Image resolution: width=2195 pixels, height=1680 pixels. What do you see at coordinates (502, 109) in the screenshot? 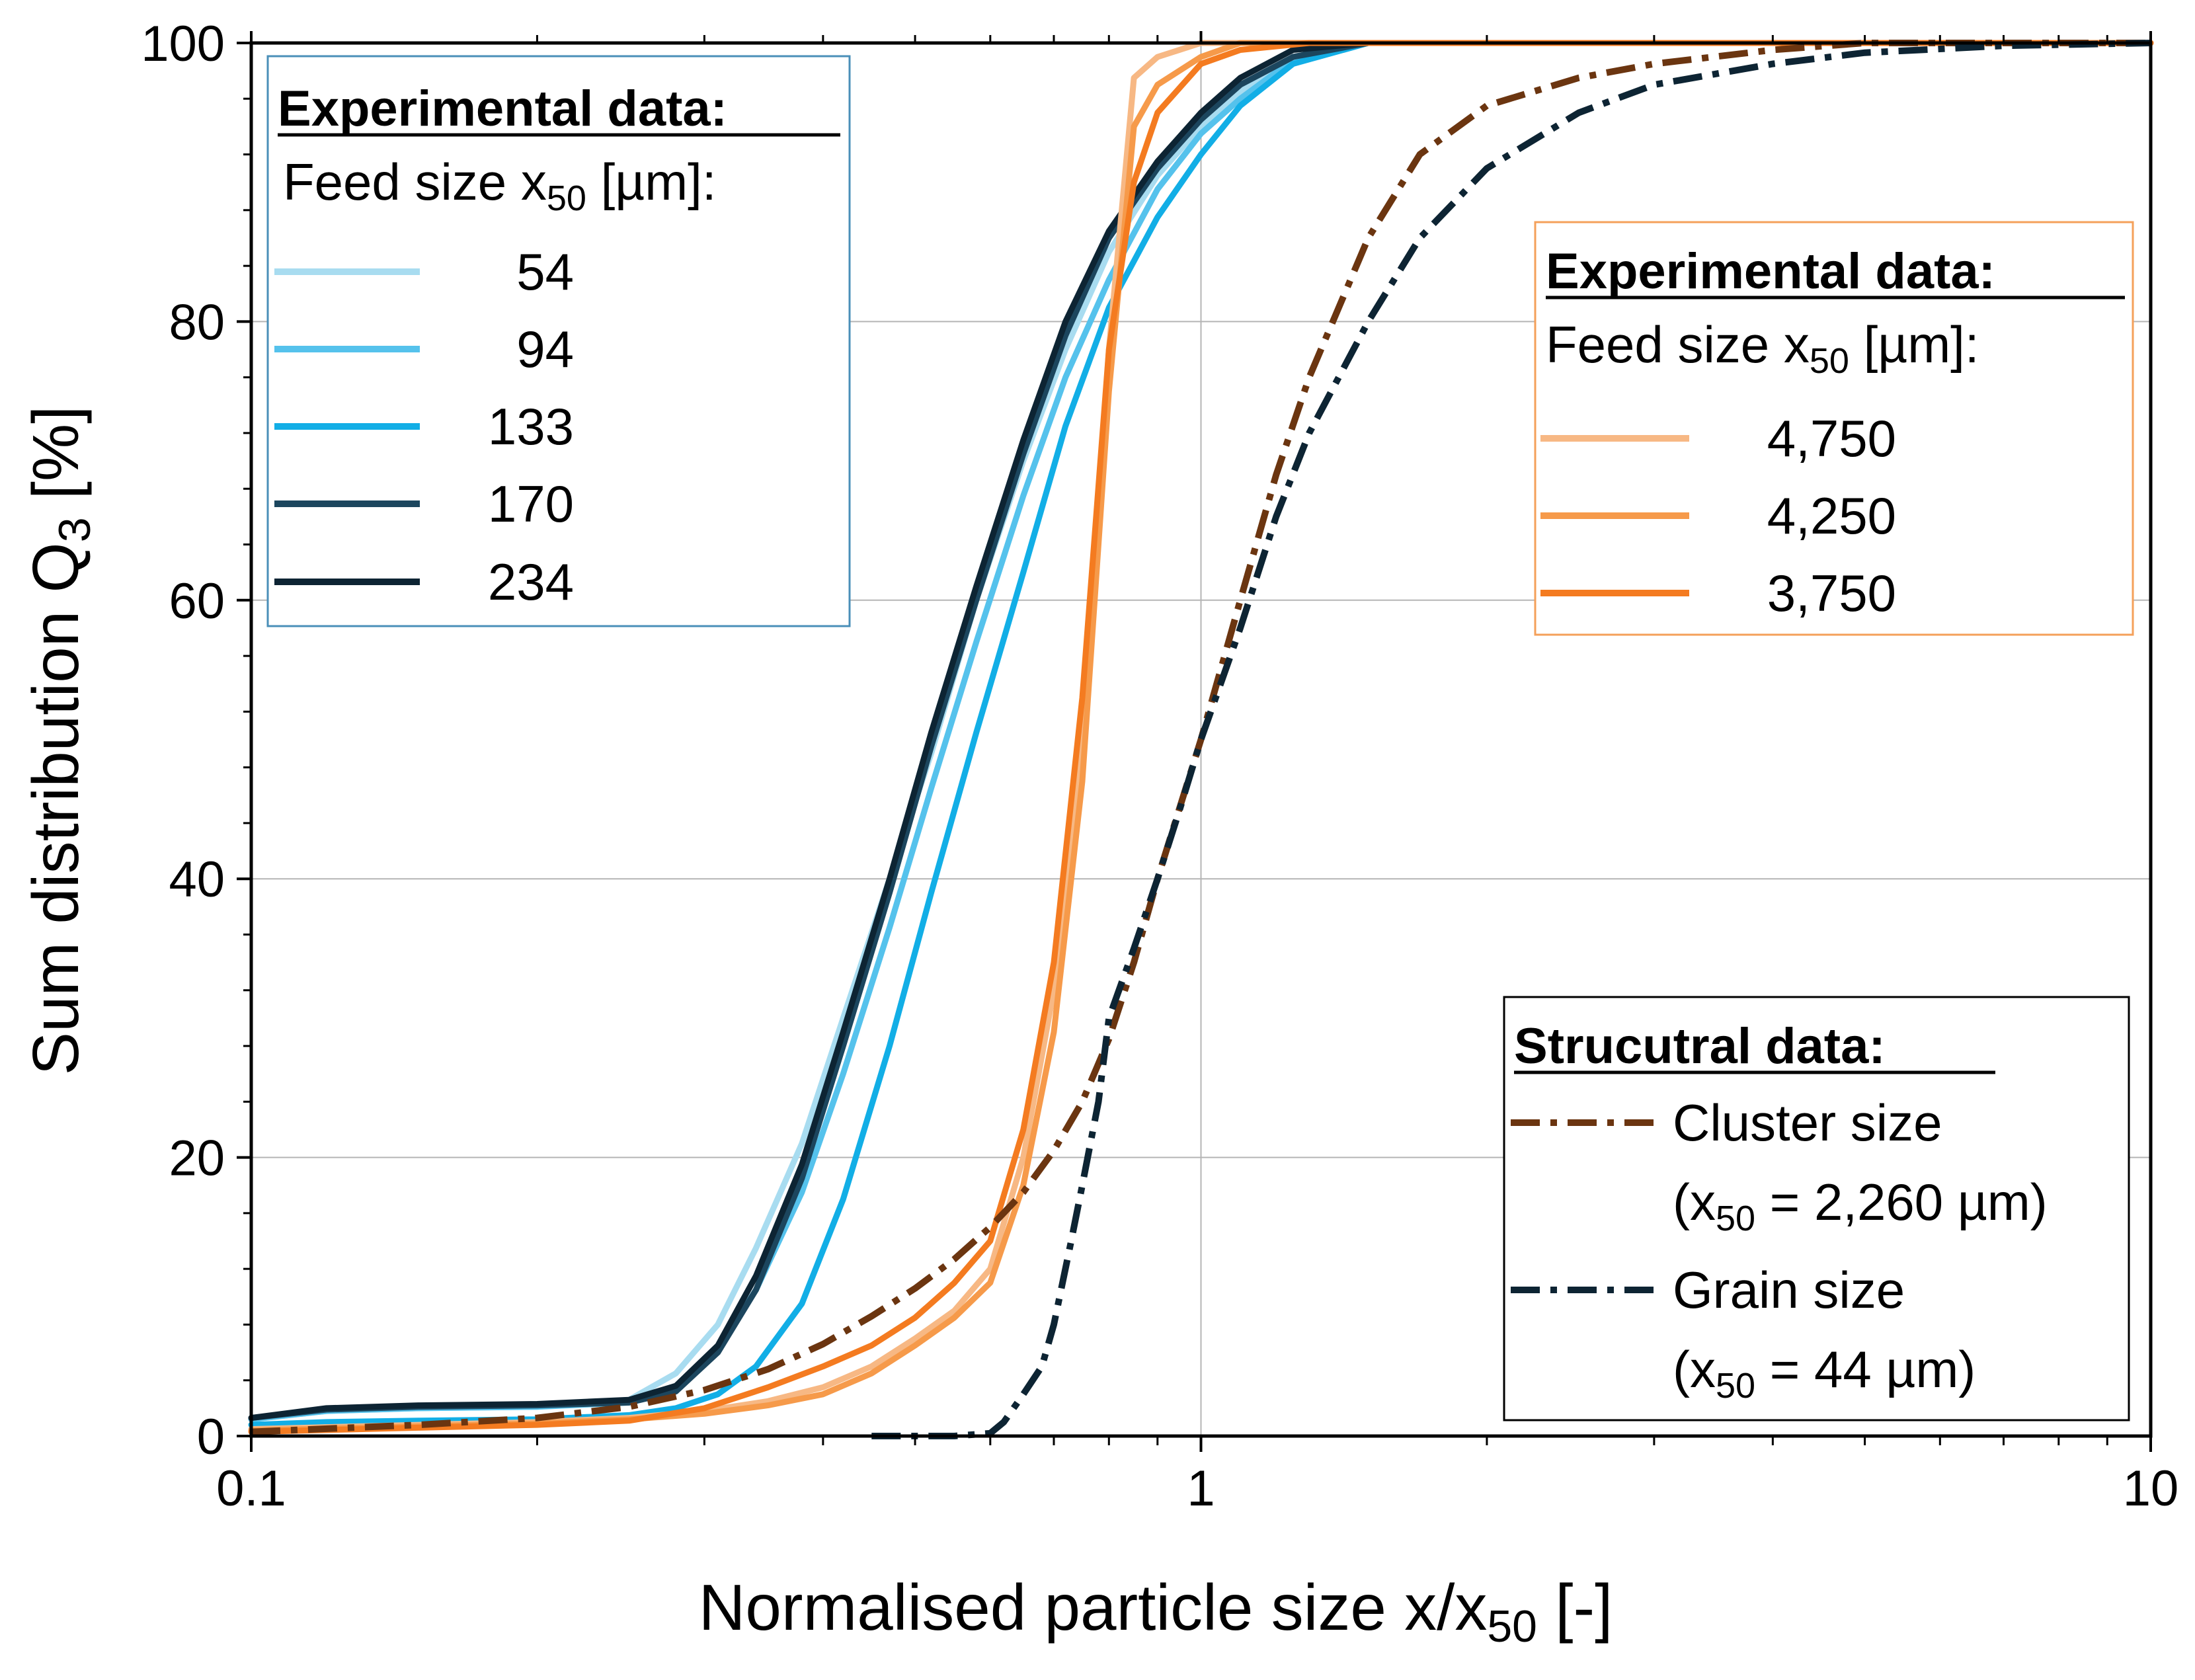
I see `legend-fine-title: Experimental data:` at bounding box center [502, 109].